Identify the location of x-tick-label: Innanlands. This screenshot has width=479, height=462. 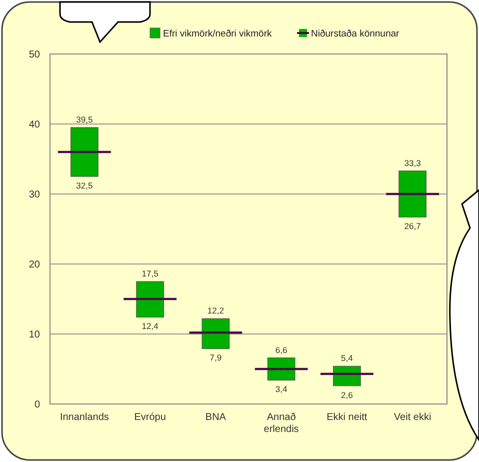
(84, 417).